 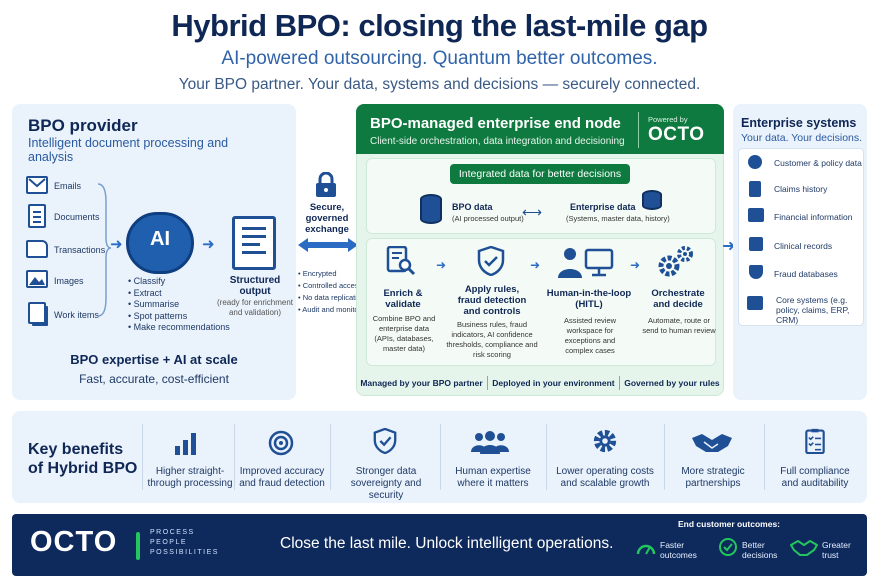 I want to click on source-label-images: Images, so click(x=69, y=281).